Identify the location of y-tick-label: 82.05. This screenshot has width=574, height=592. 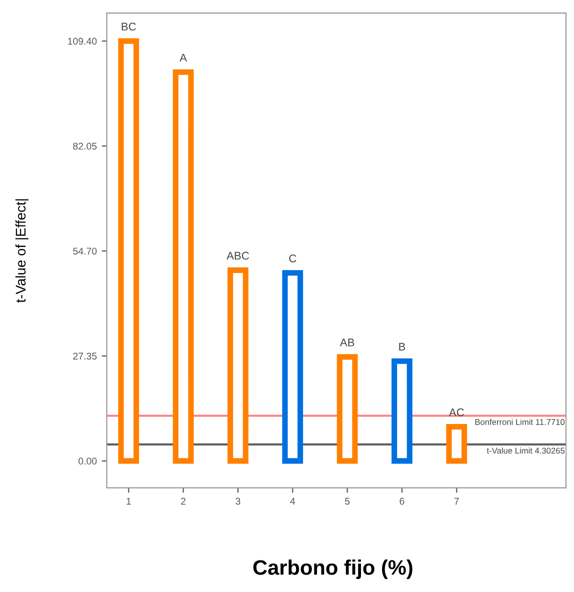
(85, 146).